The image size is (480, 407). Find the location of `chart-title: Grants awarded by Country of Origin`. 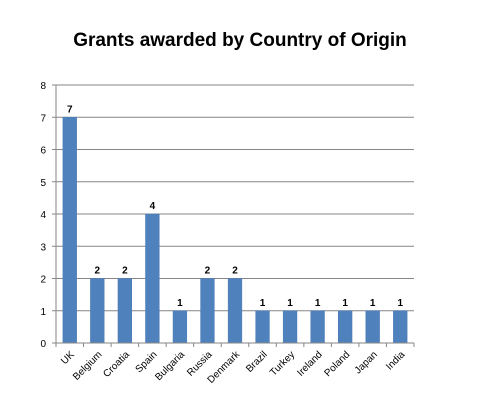

chart-title: Grants awarded by Country of Origin is located at coordinates (240, 40).